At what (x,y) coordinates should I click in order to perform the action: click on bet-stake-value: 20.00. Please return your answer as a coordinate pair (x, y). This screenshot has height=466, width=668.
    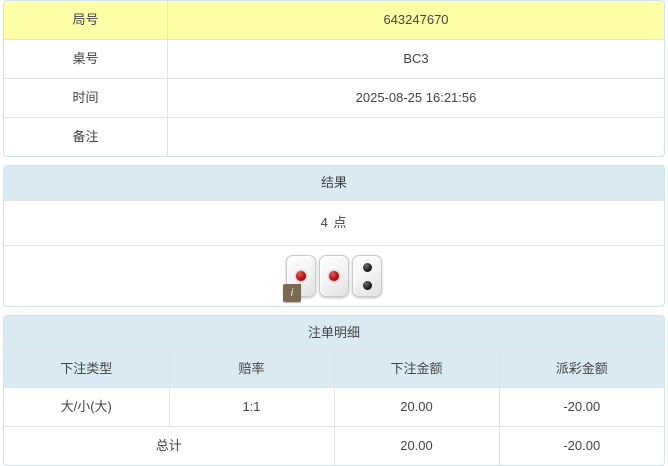
    Looking at the image, I should click on (416, 407).